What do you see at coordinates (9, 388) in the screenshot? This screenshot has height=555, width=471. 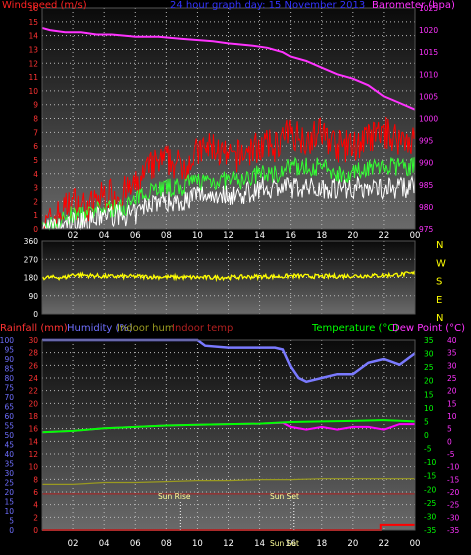 I see `humidity-tick: 75` at bounding box center [9, 388].